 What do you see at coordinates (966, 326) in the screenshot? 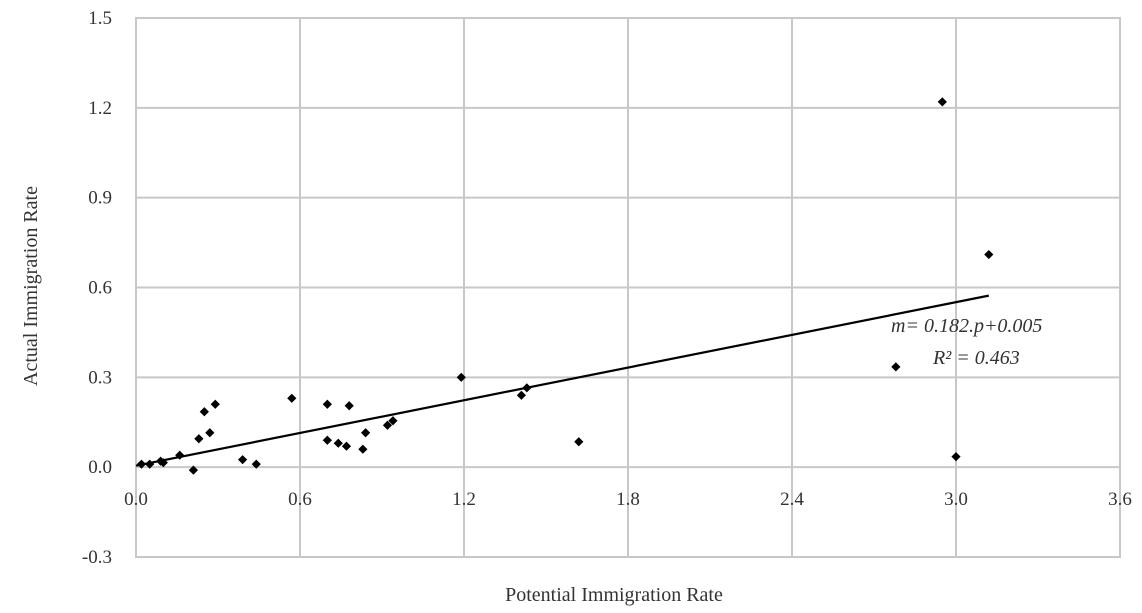
I see `trendline-equation: m= 0.182.p+0.005` at bounding box center [966, 326].